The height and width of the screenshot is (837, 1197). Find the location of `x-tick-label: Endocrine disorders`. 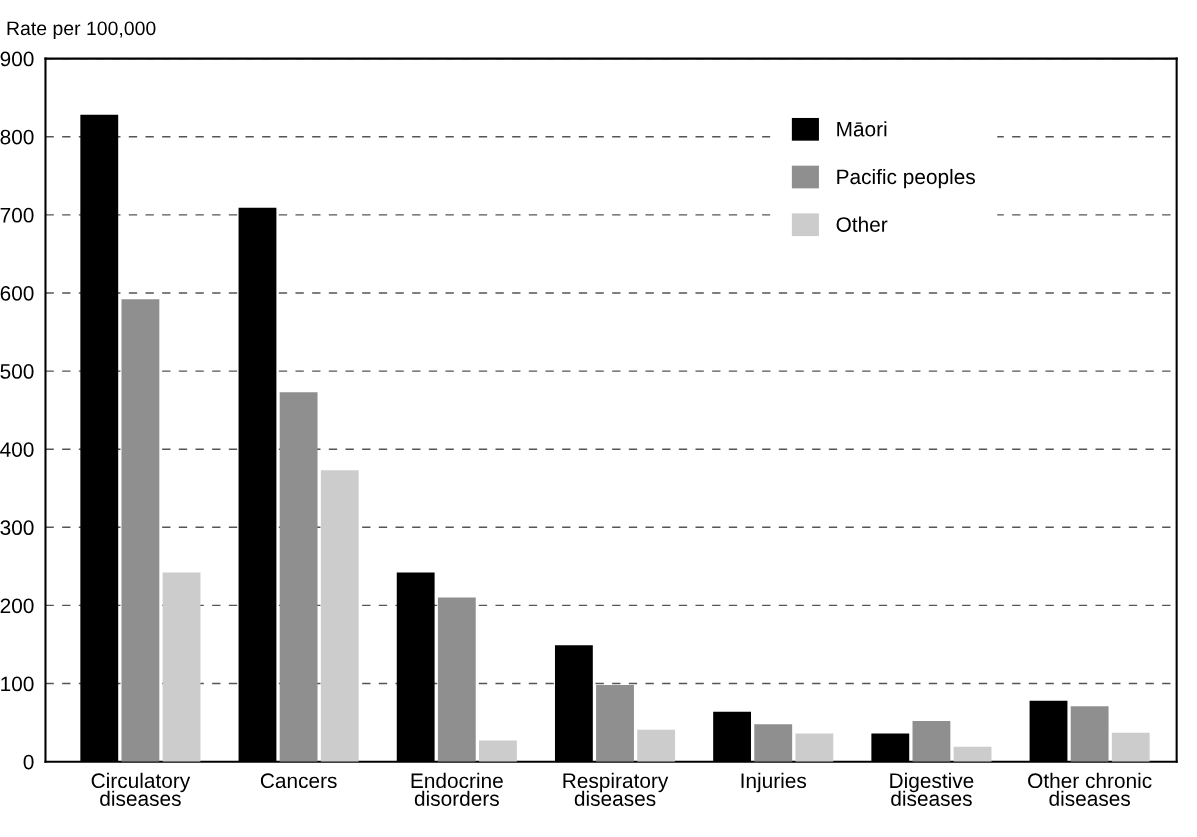

x-tick-label: Endocrine disorders is located at coordinates (457, 789).